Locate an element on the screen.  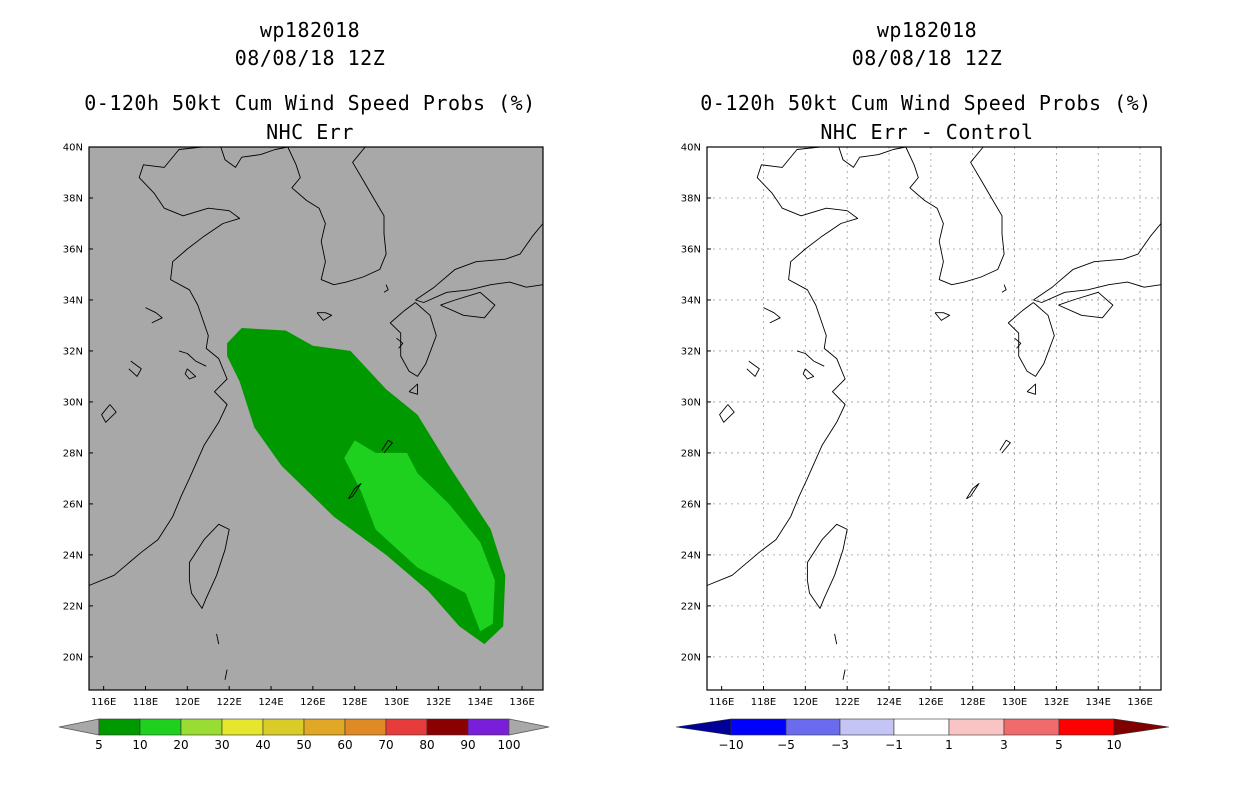
x-tick-label: 128E is located at coordinates (972, 702).